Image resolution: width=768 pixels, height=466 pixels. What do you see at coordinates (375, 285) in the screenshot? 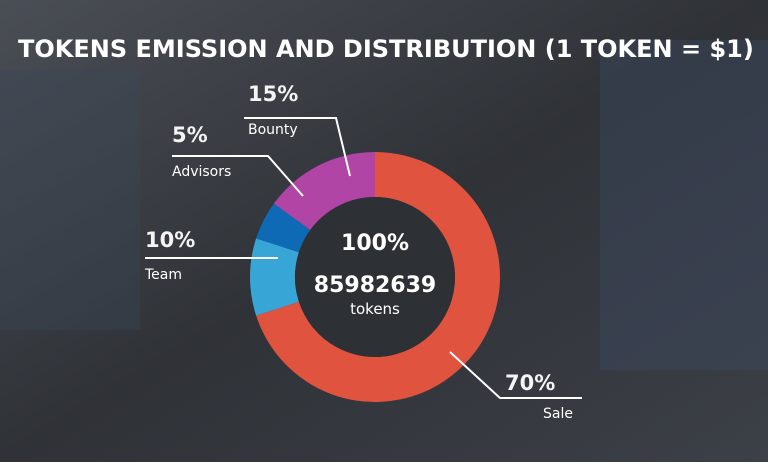
I see `center-total: 85982639` at bounding box center [375, 285].